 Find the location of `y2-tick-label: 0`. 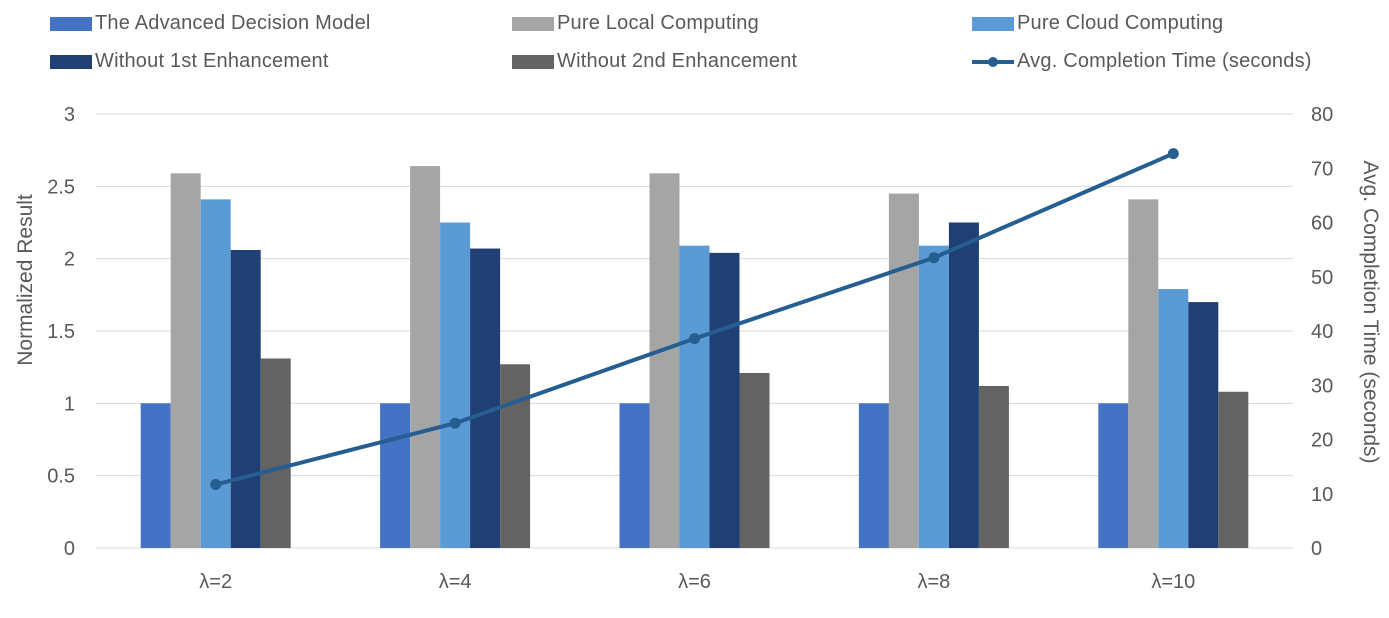

y2-tick-label: 0 is located at coordinates (1316, 549).